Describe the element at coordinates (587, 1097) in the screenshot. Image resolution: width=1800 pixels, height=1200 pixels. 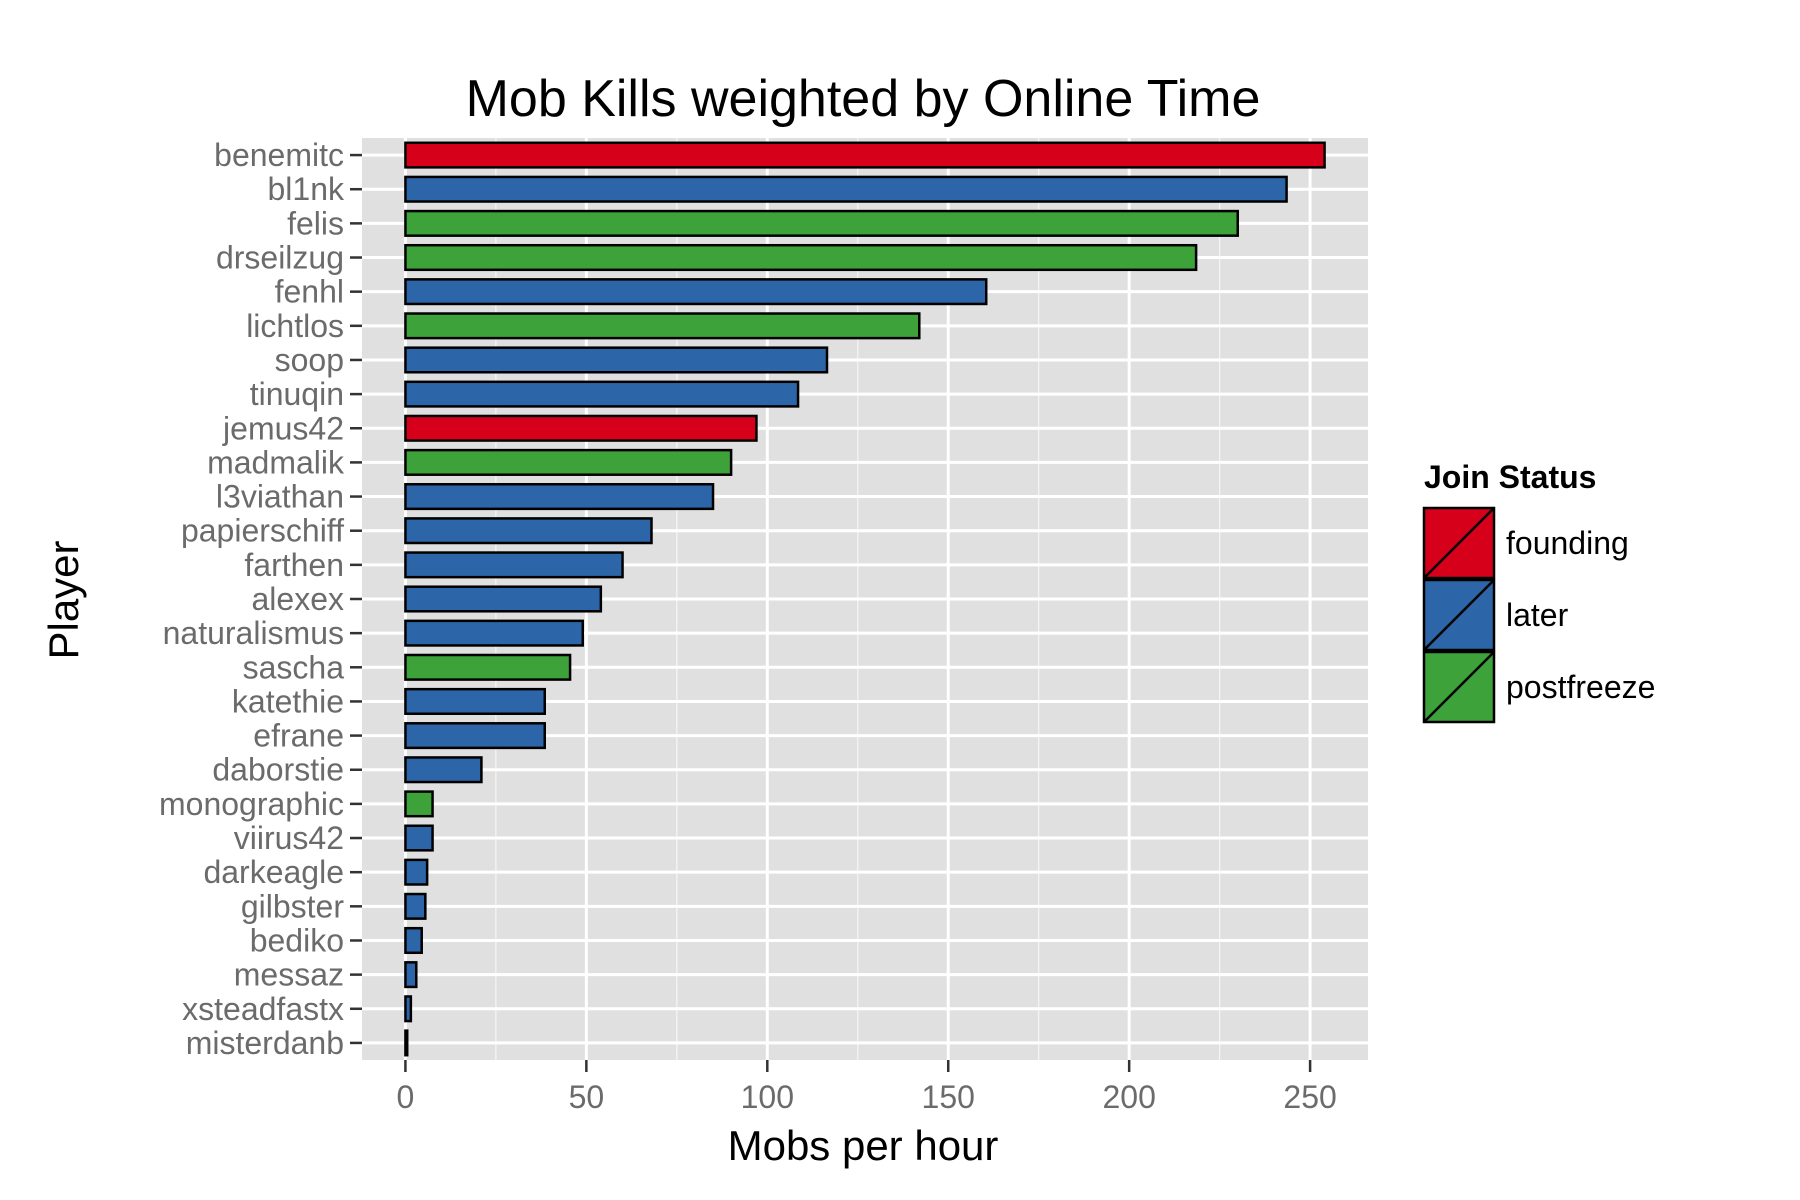
I see `x-tick-label: 50` at that location.